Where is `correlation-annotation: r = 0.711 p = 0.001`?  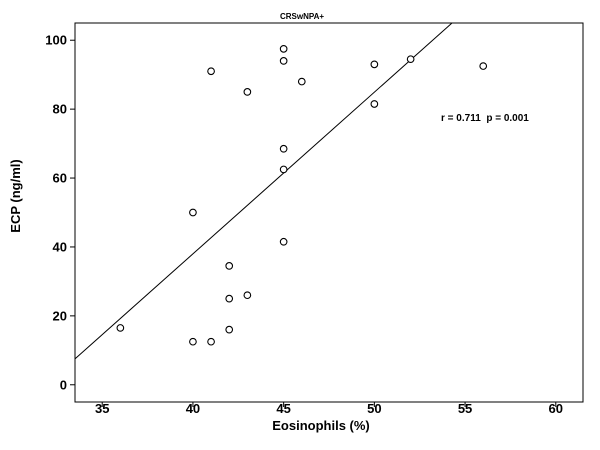 correlation-annotation: r = 0.711 p = 0.001 is located at coordinates (485, 118).